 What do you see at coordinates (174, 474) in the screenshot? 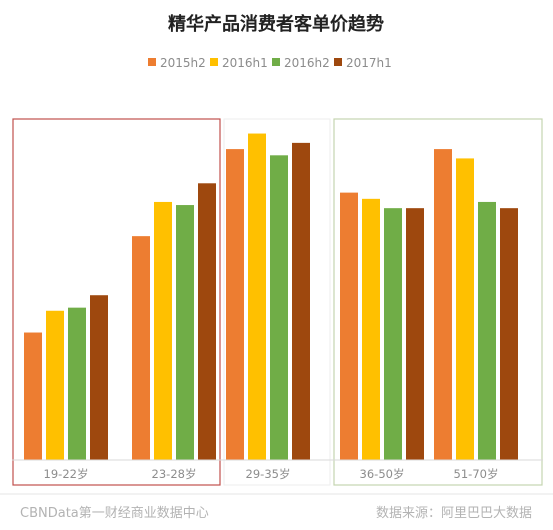
I see `x-tick-label-1: 23-28岁` at bounding box center [174, 474].